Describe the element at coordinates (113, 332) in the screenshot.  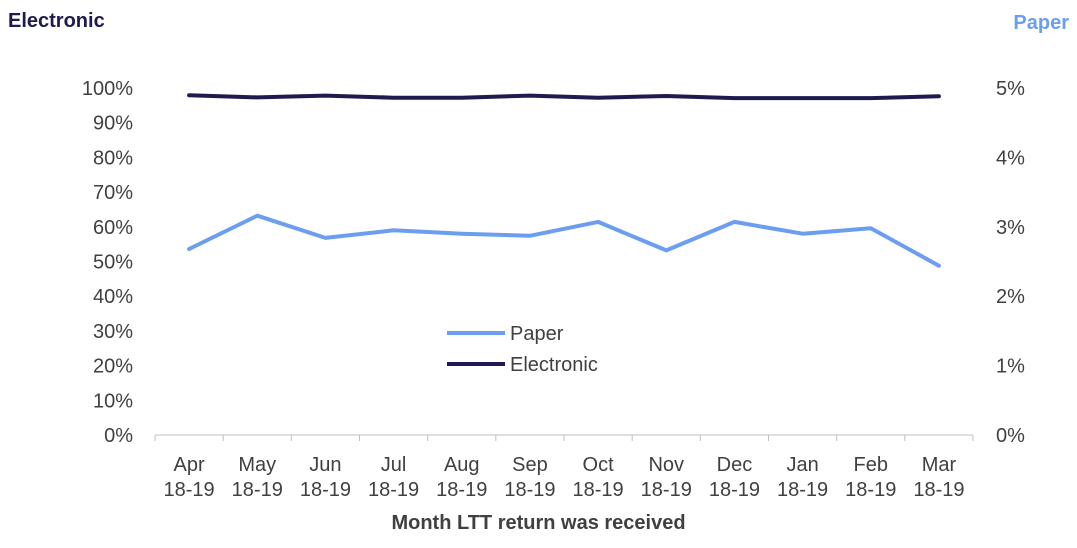
I see `left-tick-label: 30%` at that location.